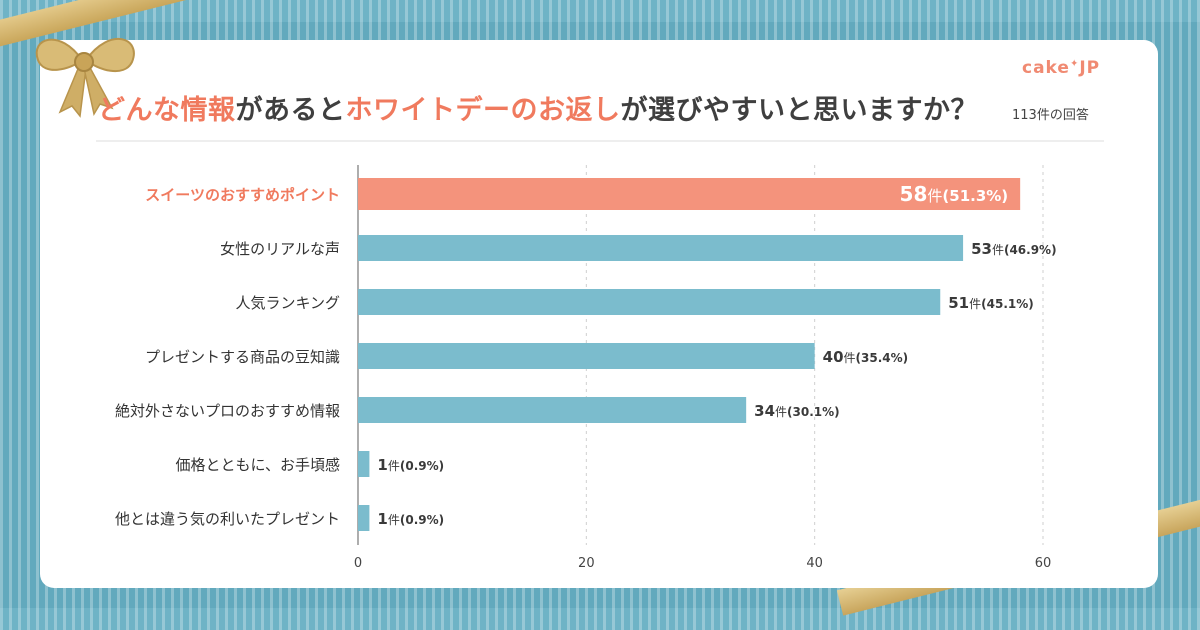  Describe the element at coordinates (287, 303) in the screenshot. I see `category-label-3: 人気ランキング` at that location.